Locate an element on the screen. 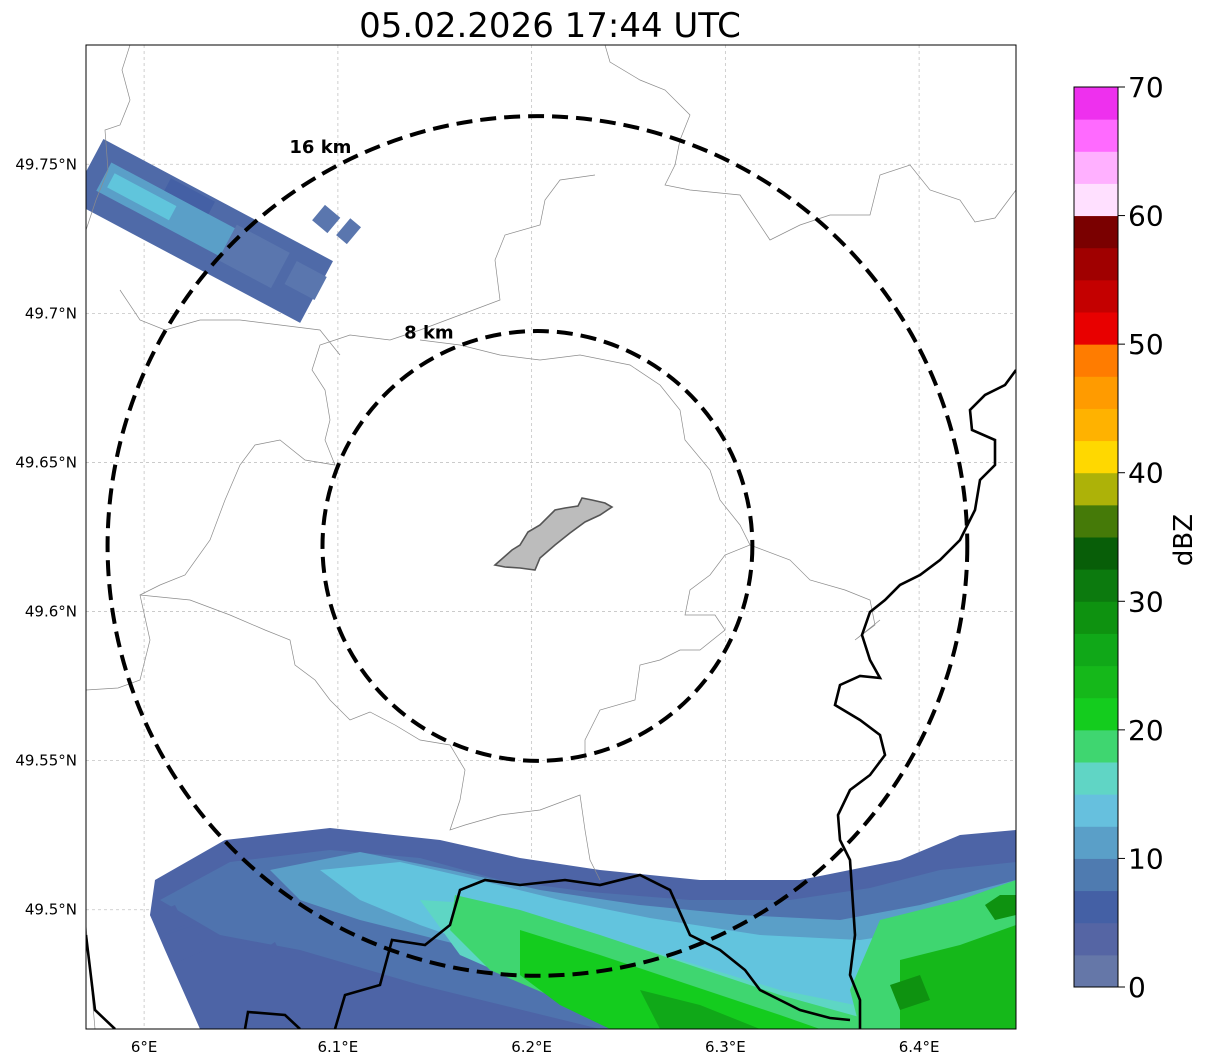  lon-tick-label: 6.2°E is located at coordinates (531, 1047).